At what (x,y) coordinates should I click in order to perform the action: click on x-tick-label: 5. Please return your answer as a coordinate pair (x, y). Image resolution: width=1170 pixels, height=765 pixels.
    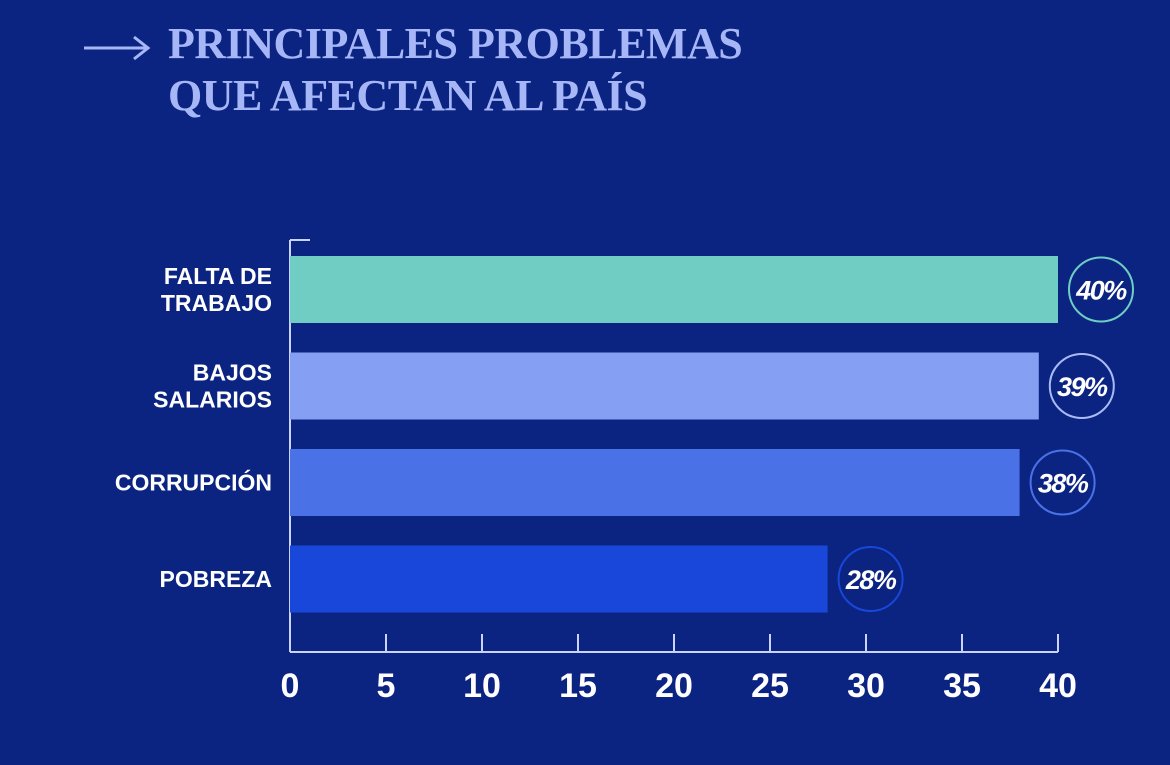
    Looking at the image, I should click on (386, 686).